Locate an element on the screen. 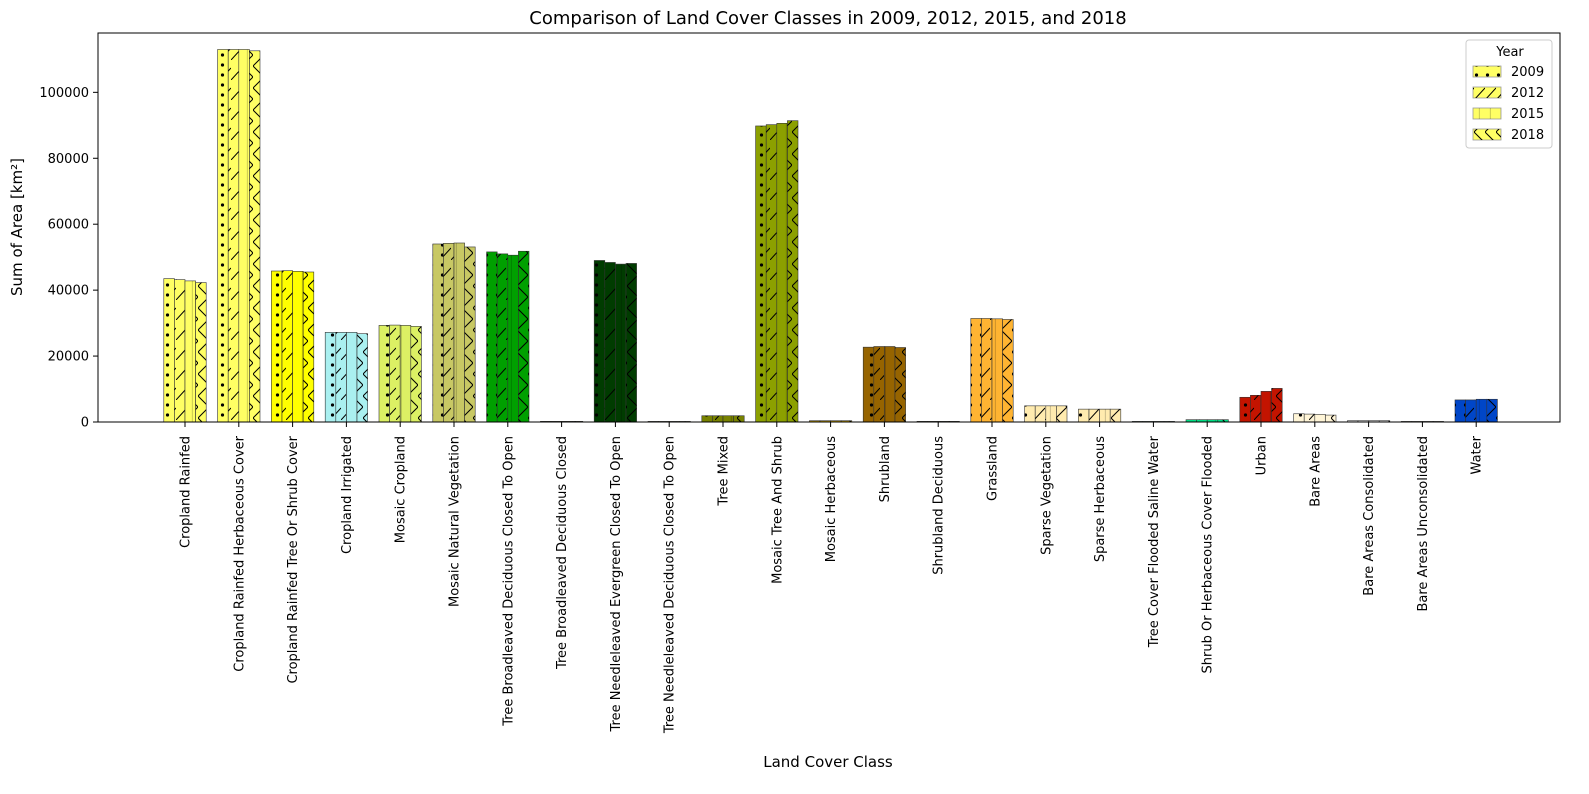  legend-label: 2018 is located at coordinates (1527, 135).